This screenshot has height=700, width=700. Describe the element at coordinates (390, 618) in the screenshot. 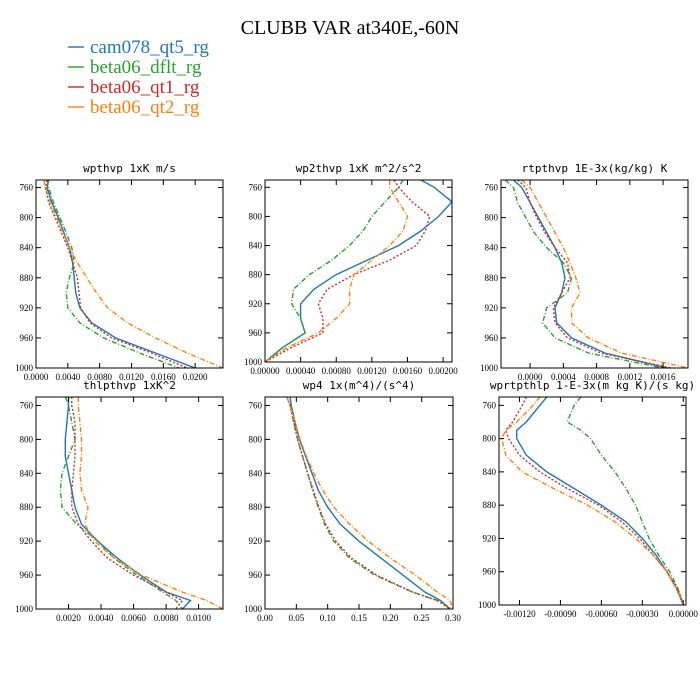

I see `x-tick-label: 0.20` at that location.